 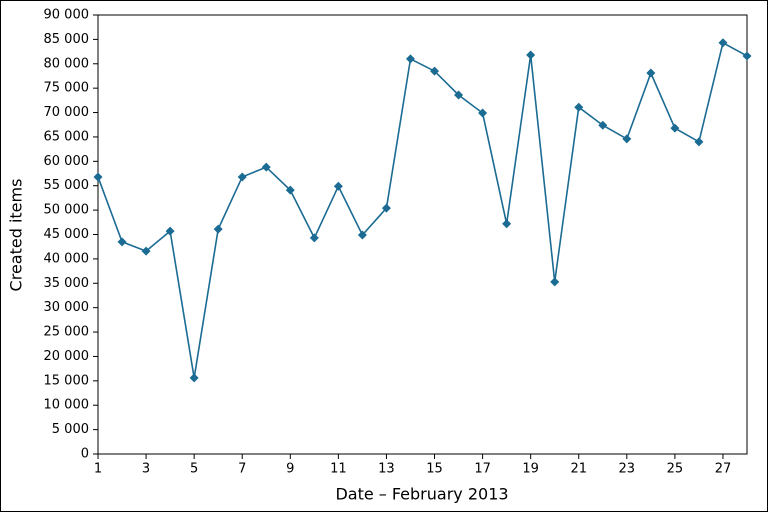 I want to click on y-tick-label: 75 000, so click(x=67, y=88).